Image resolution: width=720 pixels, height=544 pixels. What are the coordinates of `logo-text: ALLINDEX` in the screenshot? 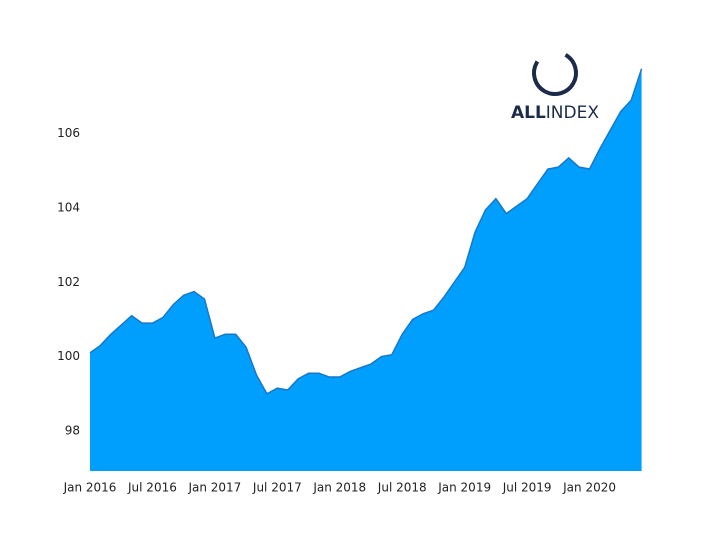 It's located at (555, 113).